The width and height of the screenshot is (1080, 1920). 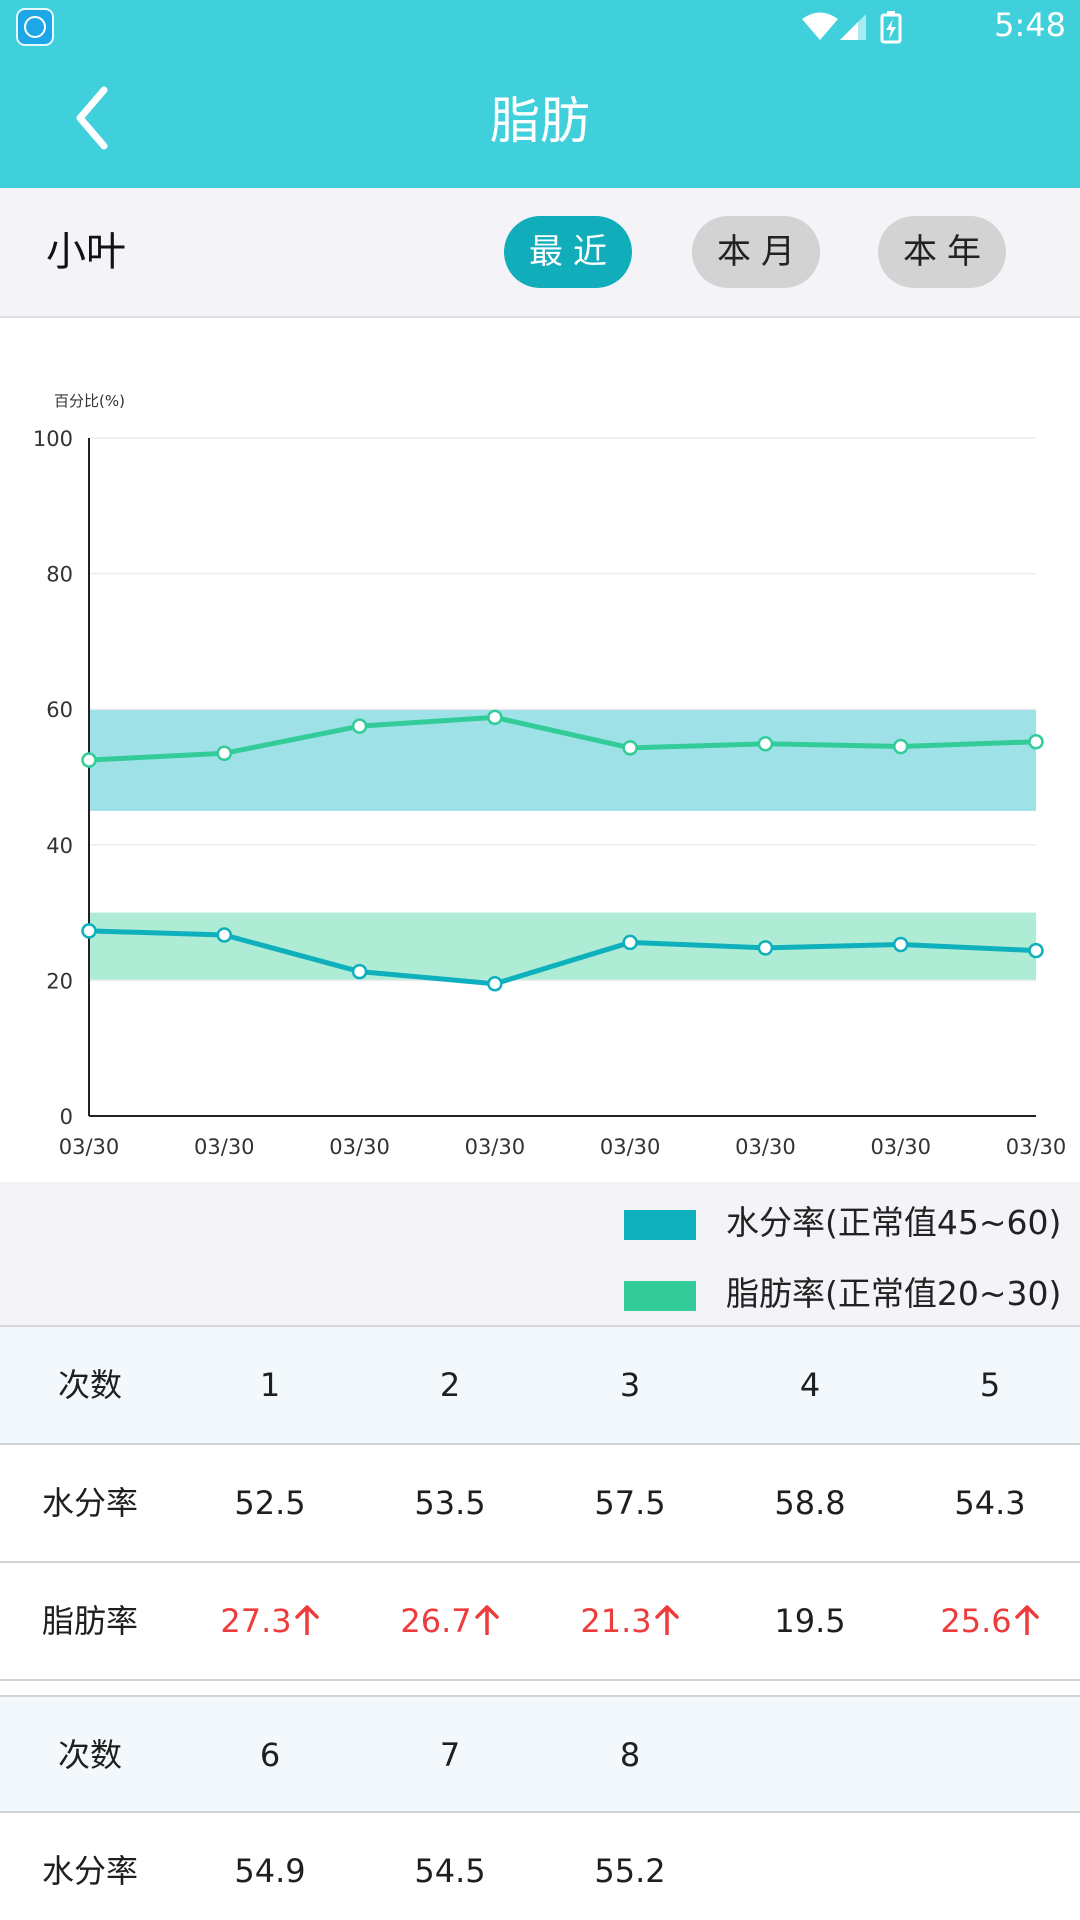 What do you see at coordinates (616, 1621) in the screenshot?
I see `fat-value: 21.3` at bounding box center [616, 1621].